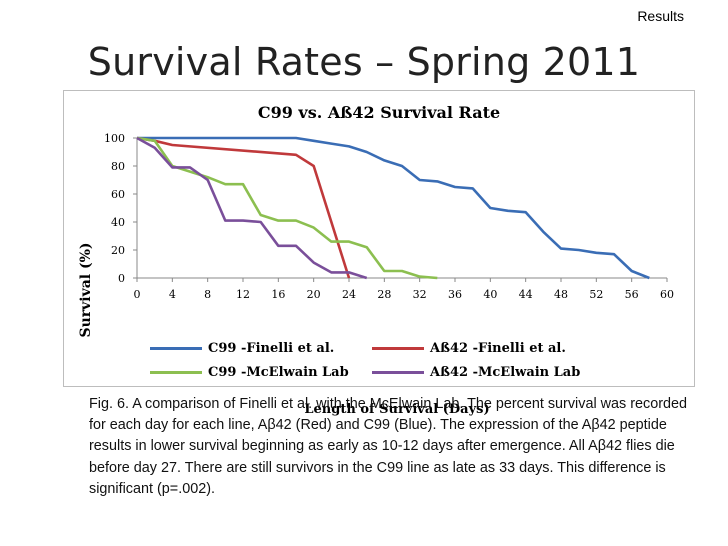  Describe the element at coordinates (278, 372) in the screenshot. I see `legend-label-c99-mcelwain: C99 -McElwain Lab` at that location.